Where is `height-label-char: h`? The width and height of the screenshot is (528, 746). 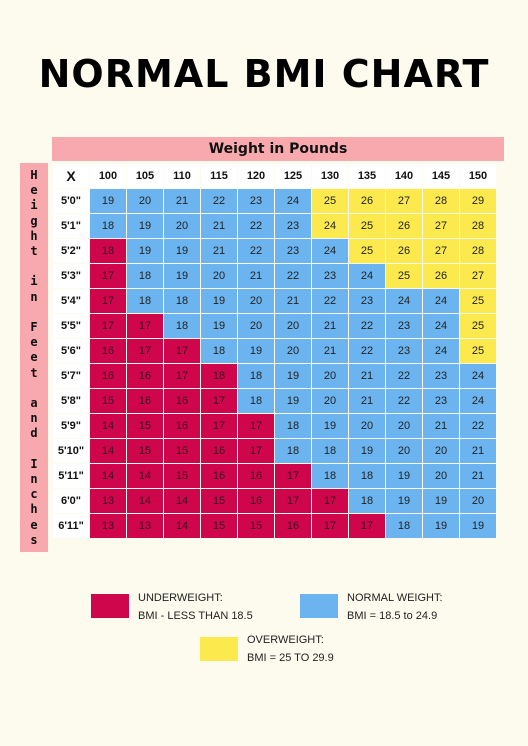
height-label-char: h is located at coordinates (34, 235).